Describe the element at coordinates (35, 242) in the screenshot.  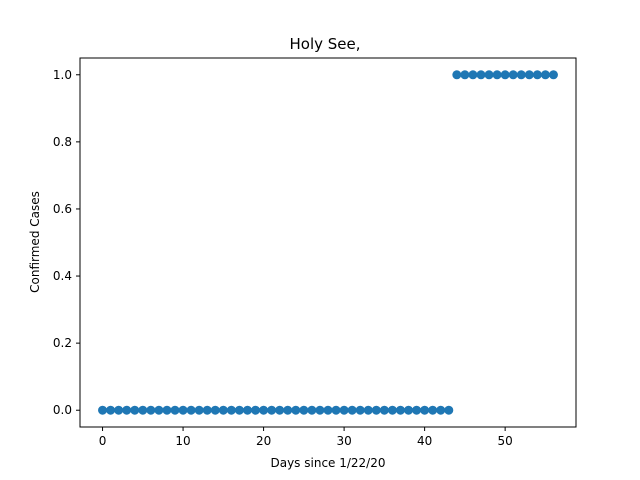
I see `y-axis-label: Confirmed Cases` at that location.